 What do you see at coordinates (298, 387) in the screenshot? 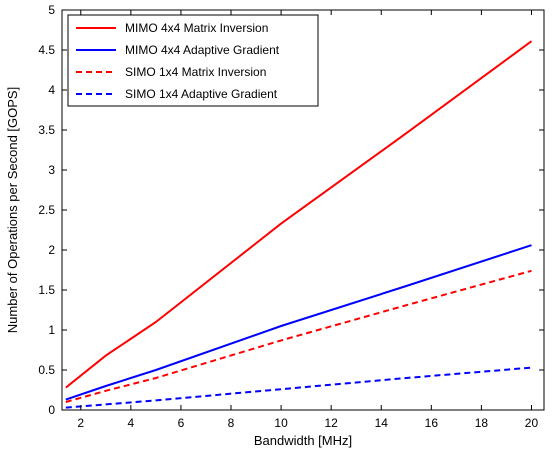
I see `series-line` at bounding box center [298, 387].